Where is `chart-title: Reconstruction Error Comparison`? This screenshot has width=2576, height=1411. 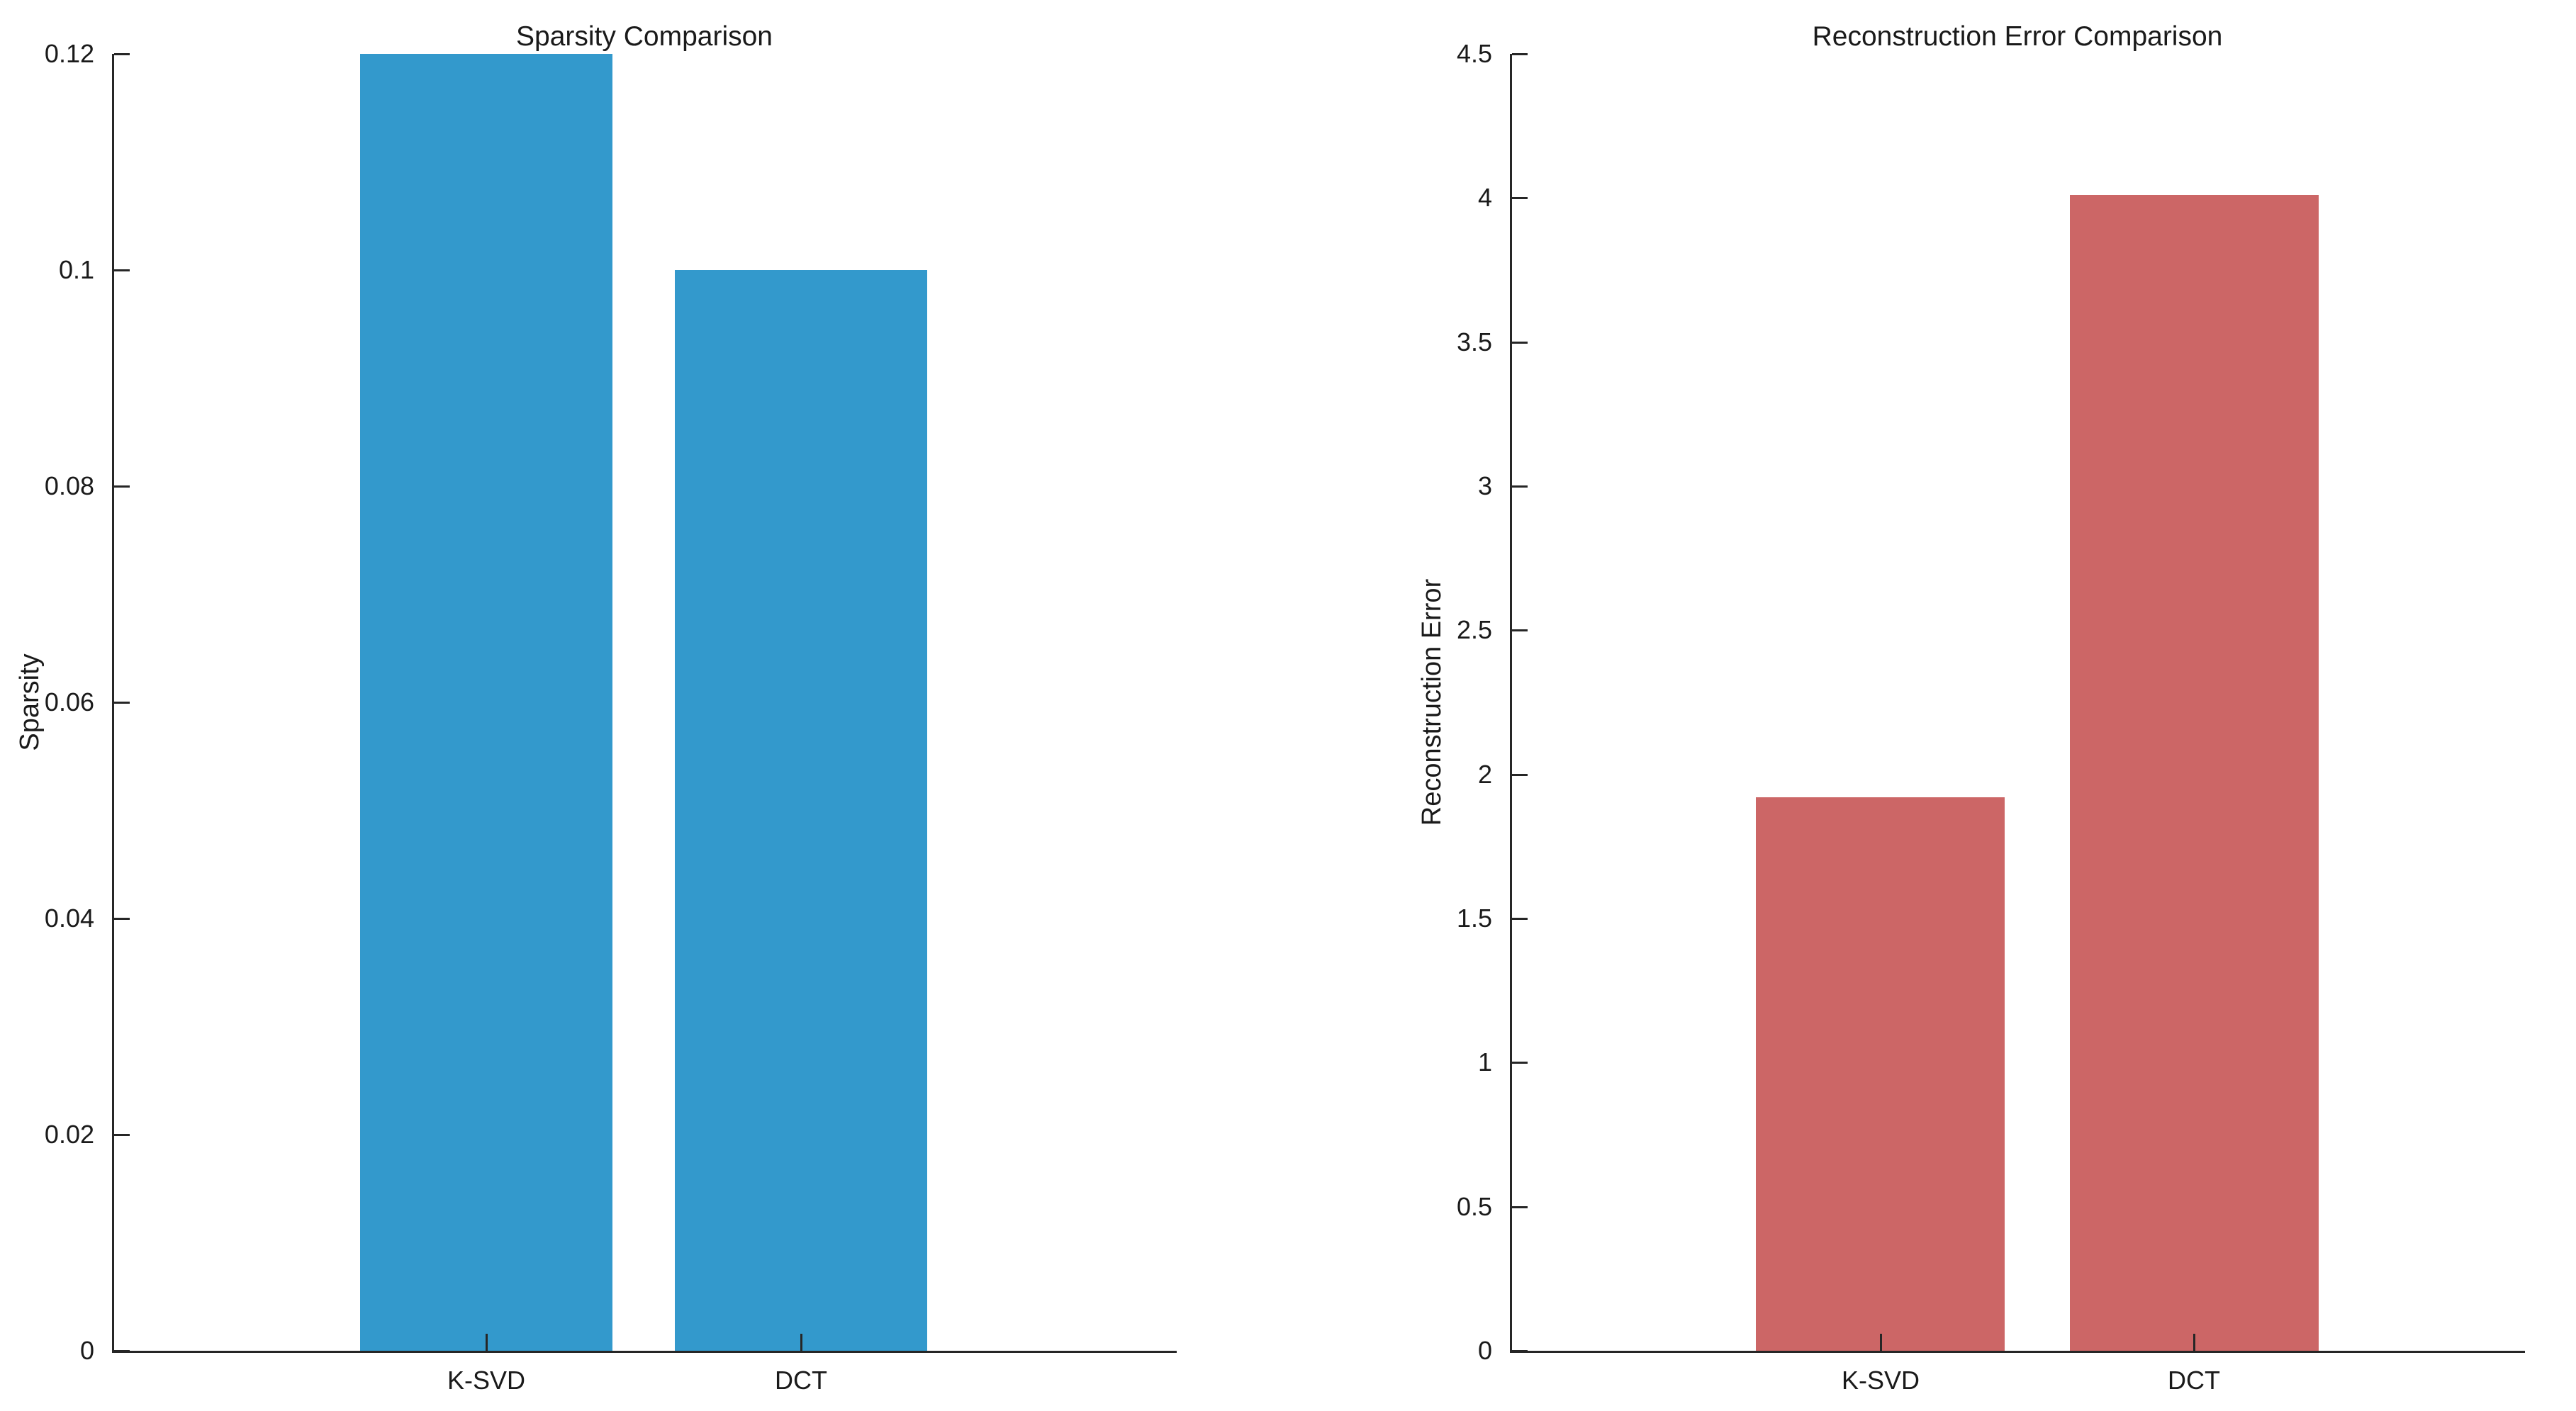
chart-title: Reconstruction Error Comparison is located at coordinates (2017, 36).